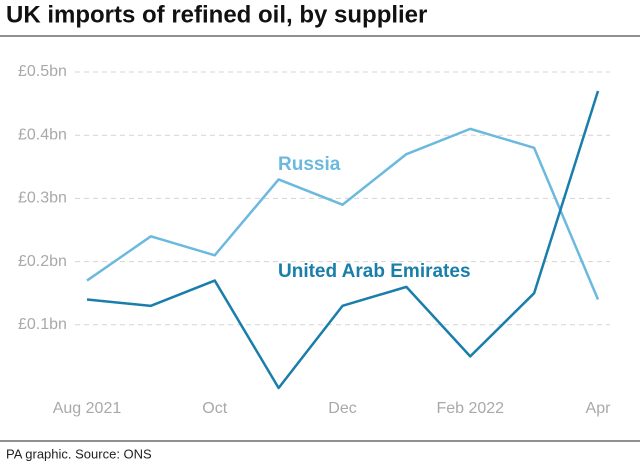 The image size is (640, 470). I want to click on series-label: United Arab Emirates, so click(374, 271).